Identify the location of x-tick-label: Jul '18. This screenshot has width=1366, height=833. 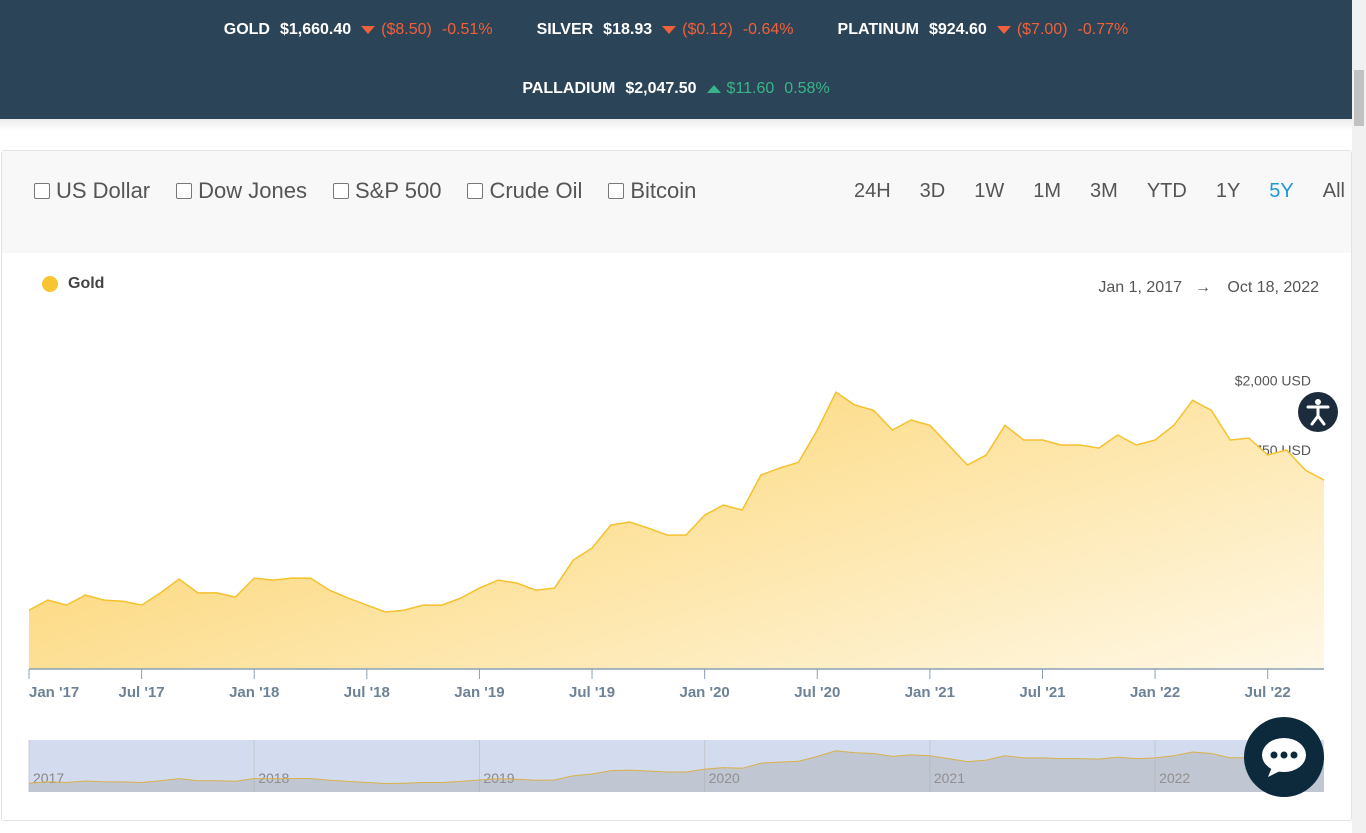
(367, 692).